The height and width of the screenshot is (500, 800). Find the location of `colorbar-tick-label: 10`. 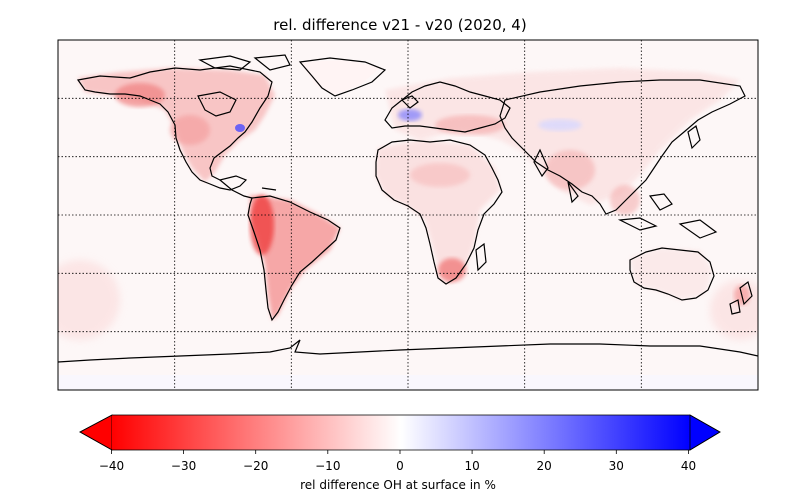

colorbar-tick-label: 10 is located at coordinates (471, 466).